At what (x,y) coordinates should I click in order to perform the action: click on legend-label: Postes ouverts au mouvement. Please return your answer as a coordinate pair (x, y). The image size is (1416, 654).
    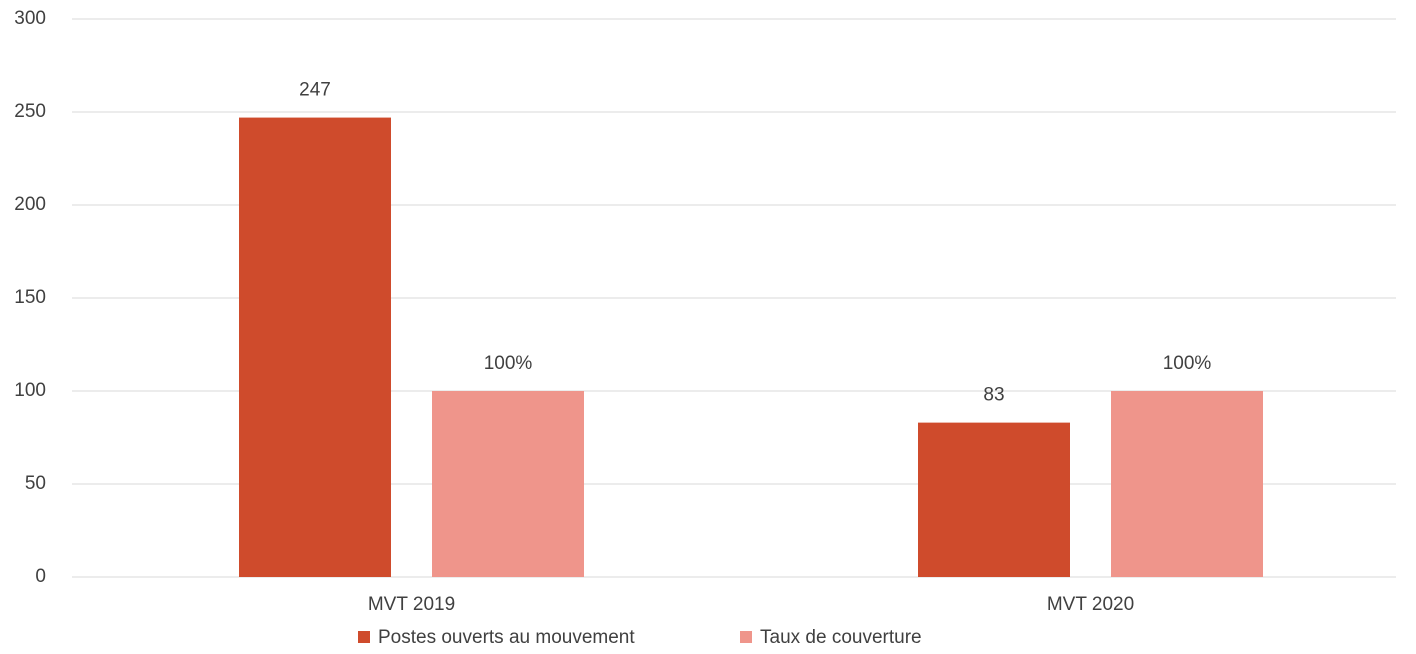
    Looking at the image, I should click on (506, 637).